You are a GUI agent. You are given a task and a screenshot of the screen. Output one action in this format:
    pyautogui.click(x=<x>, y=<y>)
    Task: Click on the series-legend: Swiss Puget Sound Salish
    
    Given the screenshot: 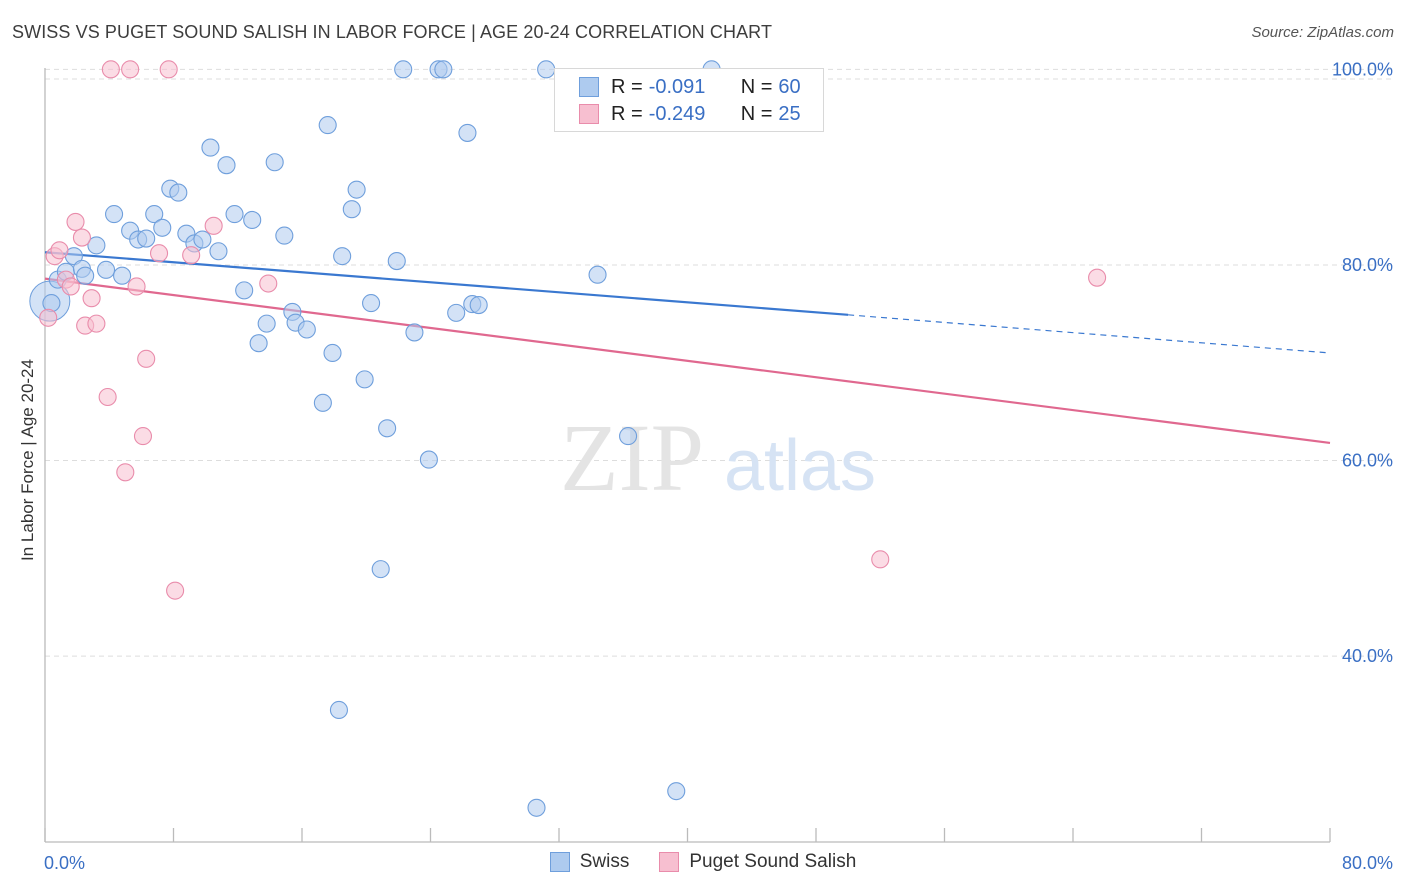 What is the action you would take?
    pyautogui.click(x=703, y=862)
    